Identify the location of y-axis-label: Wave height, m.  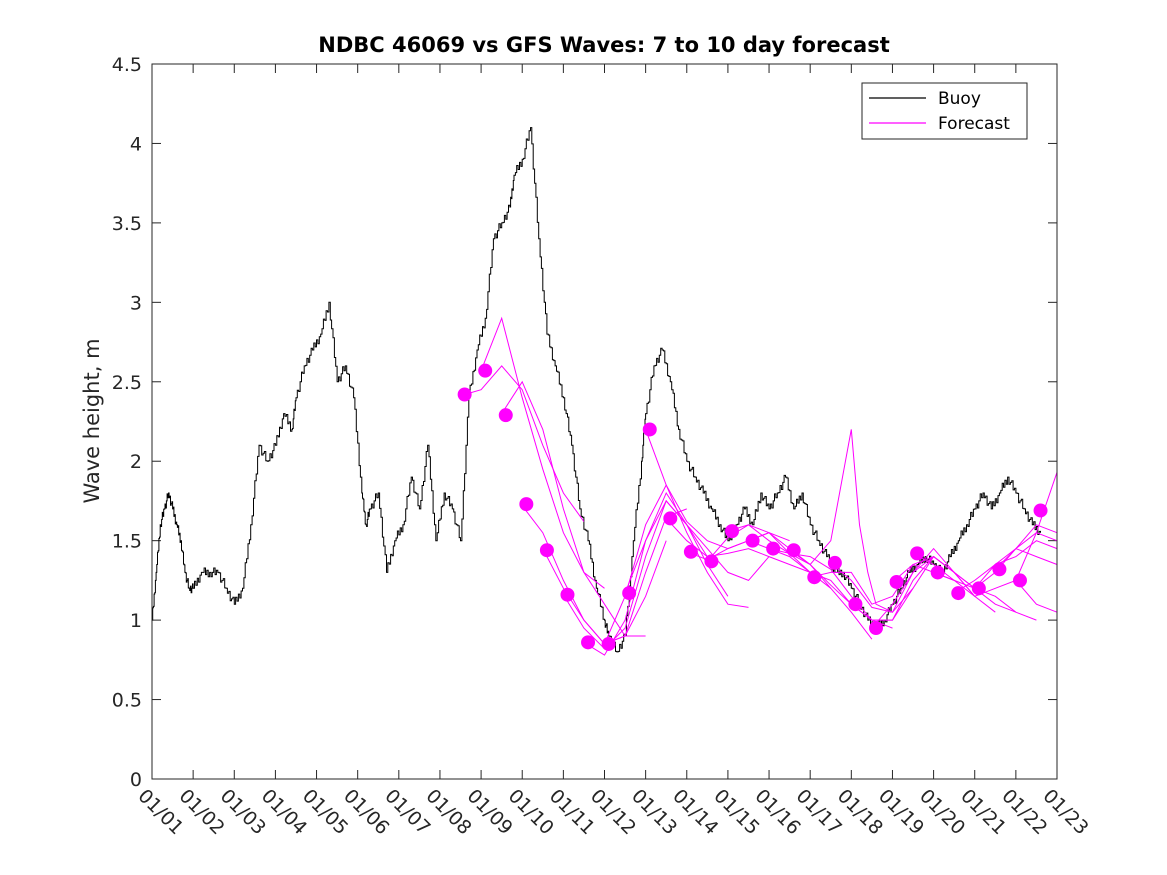
(92, 420).